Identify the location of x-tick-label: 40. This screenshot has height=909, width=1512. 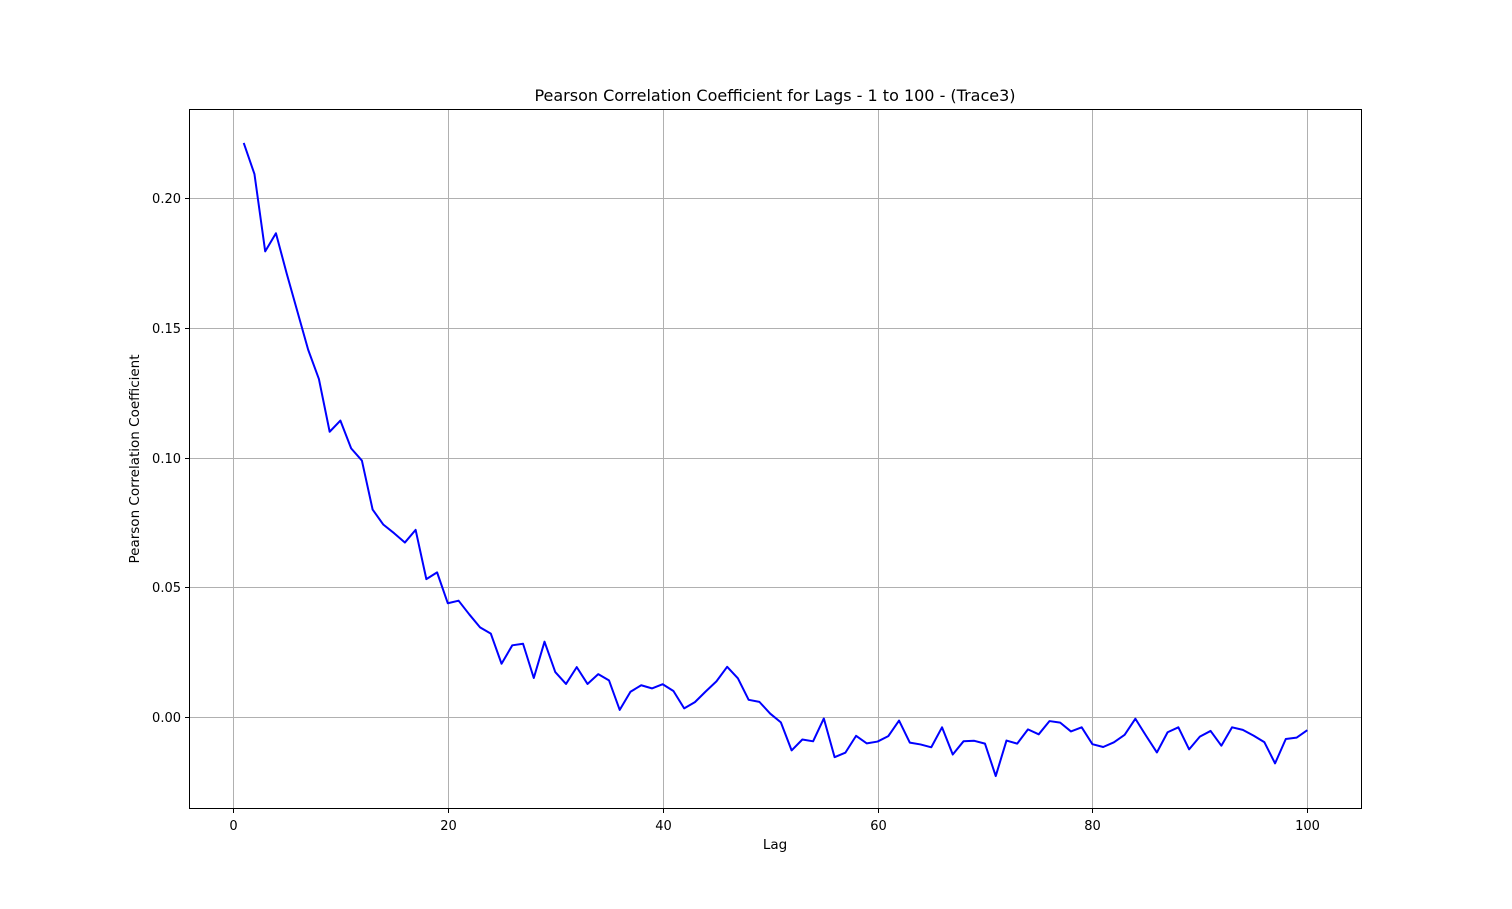
(663, 826).